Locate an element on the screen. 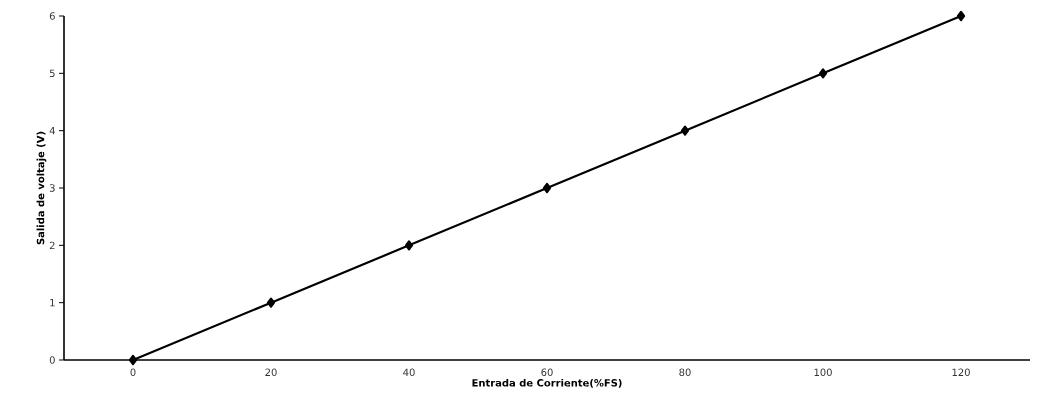  x-tick-label: 80 is located at coordinates (685, 372).